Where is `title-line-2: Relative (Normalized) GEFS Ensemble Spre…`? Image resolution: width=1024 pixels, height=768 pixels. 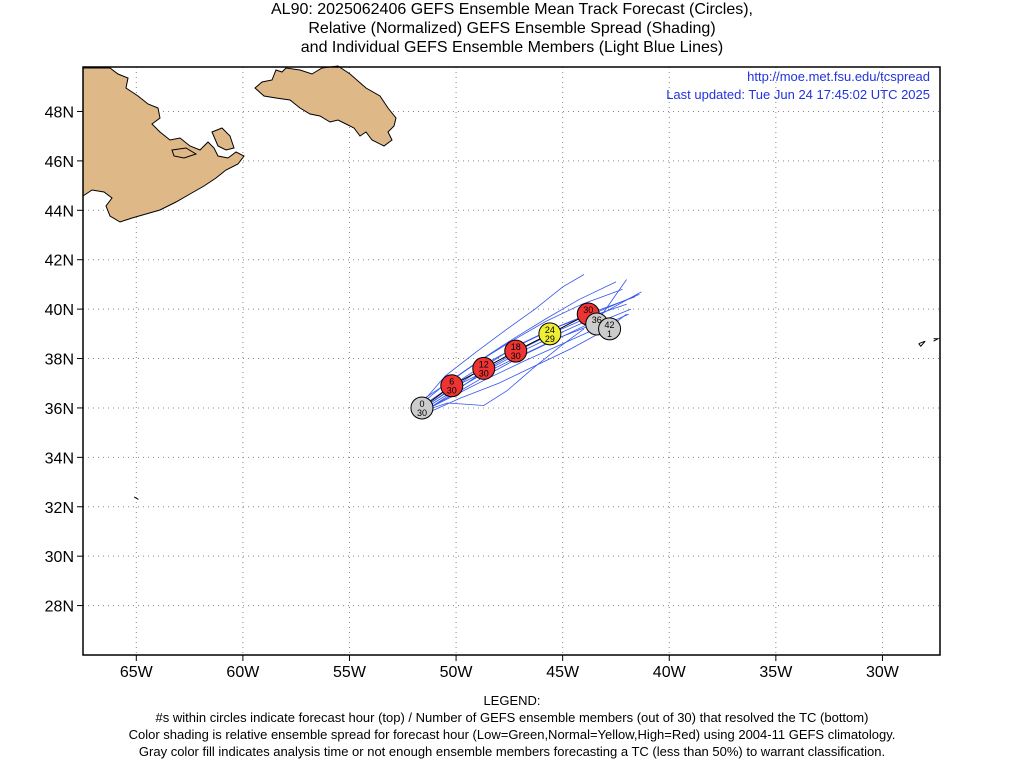 title-line-2: Relative (Normalized) GEFS Ensemble Spre… is located at coordinates (512, 28).